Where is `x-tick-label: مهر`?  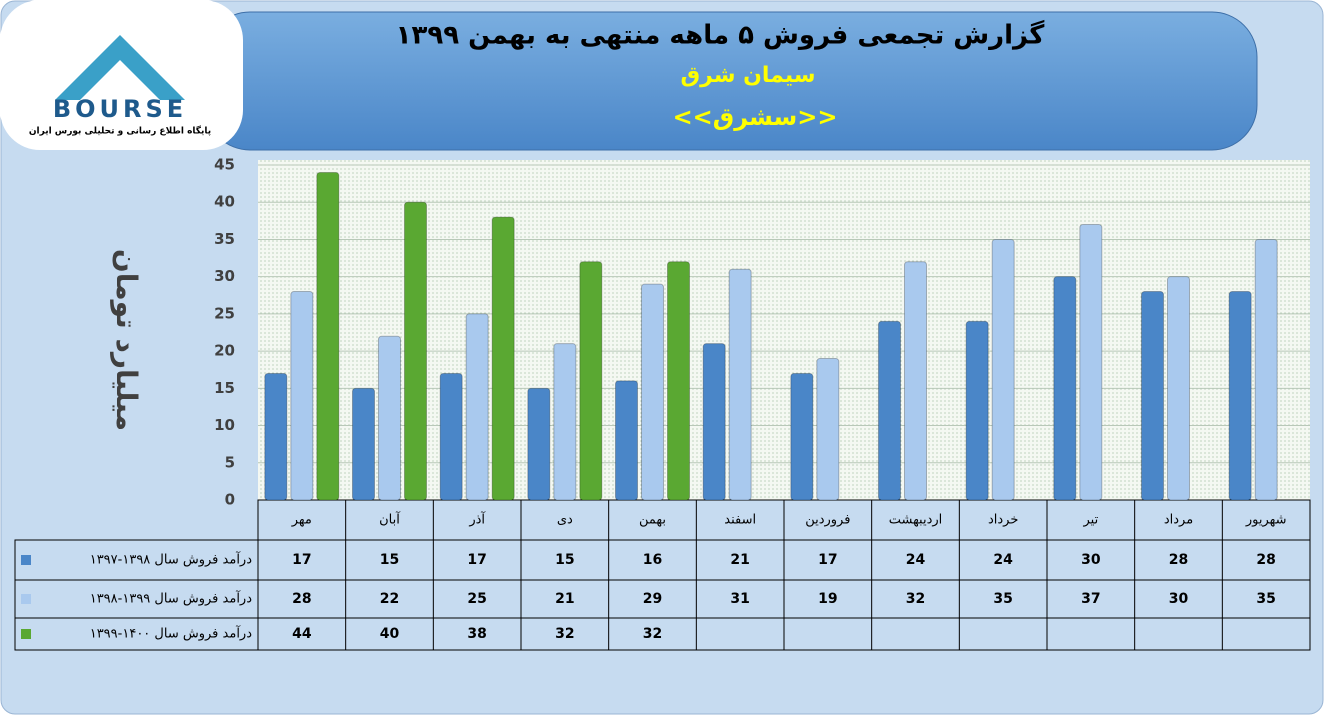
x-tick-label: مهر is located at coordinates (301, 520).